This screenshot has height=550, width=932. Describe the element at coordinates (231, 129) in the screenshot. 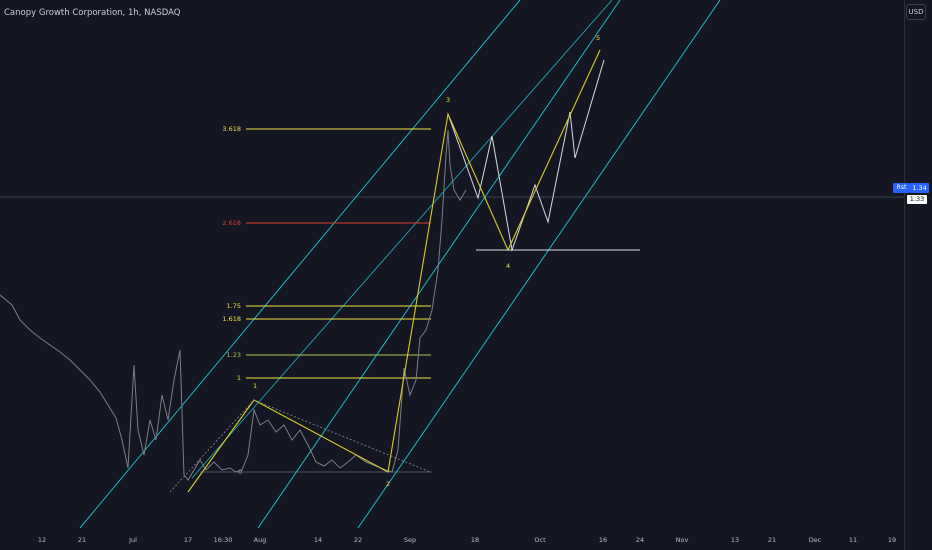

I see `fib-label: 3.618` at that location.